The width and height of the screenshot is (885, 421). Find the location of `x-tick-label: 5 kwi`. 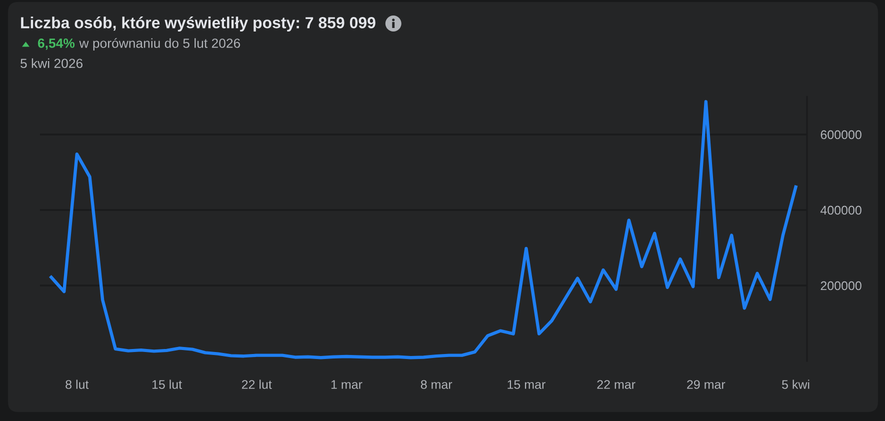

x-tick-label: 5 kwi is located at coordinates (796, 384).